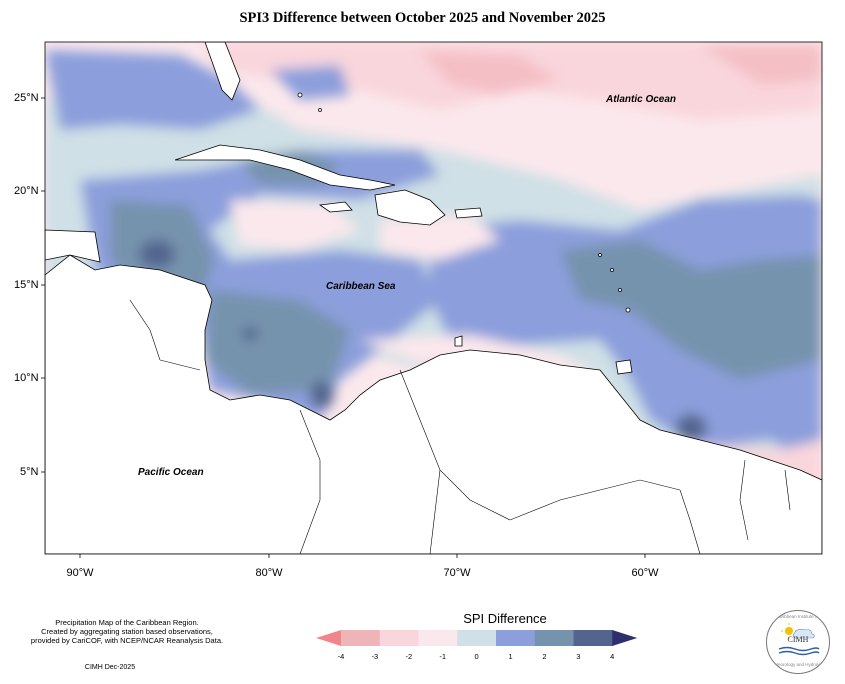 The width and height of the screenshot is (845, 684). I want to click on legend-tick-label: 3, so click(578, 656).